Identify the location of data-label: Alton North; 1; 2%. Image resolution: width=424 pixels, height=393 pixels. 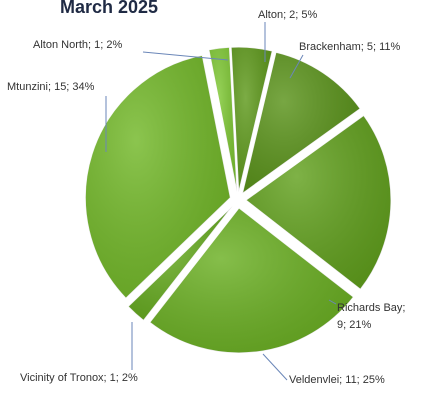
(77, 45).